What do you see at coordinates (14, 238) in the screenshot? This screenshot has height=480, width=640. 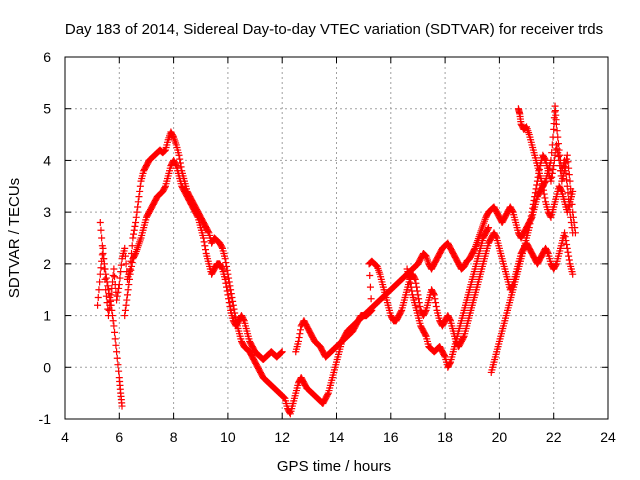 I see `y-axis-label: SDTVAR / TECUs` at bounding box center [14, 238].